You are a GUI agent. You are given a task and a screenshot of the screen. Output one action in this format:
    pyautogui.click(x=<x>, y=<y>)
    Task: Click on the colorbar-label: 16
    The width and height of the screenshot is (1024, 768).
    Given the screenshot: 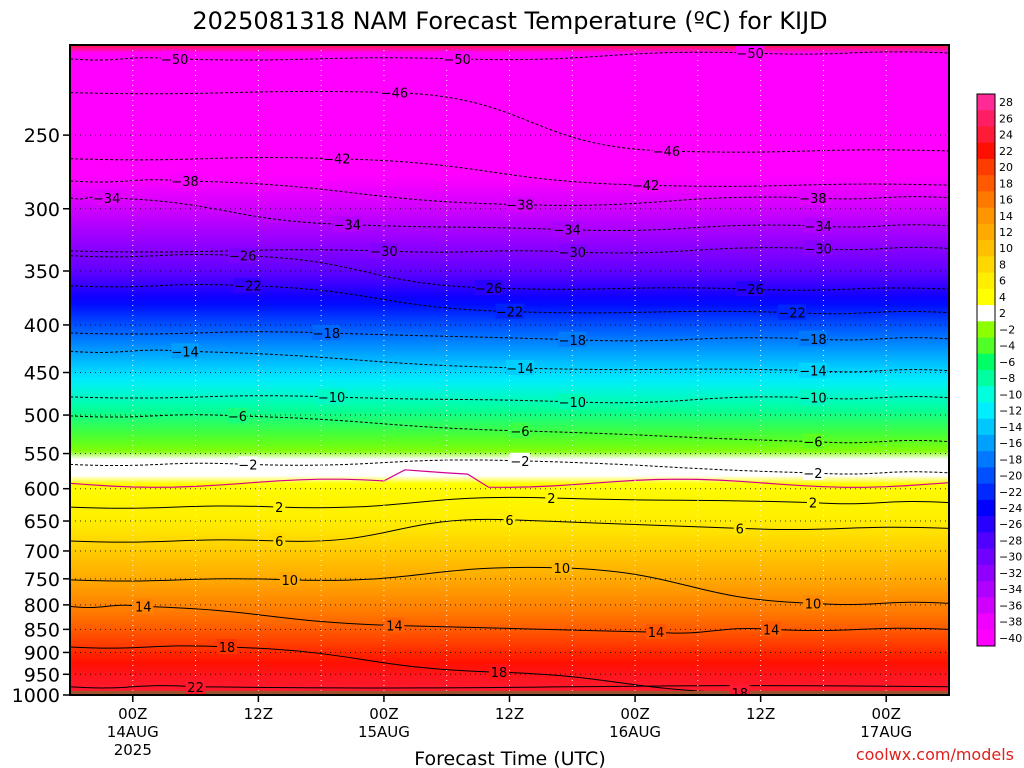 What is the action you would take?
    pyautogui.click(x=1006, y=200)
    